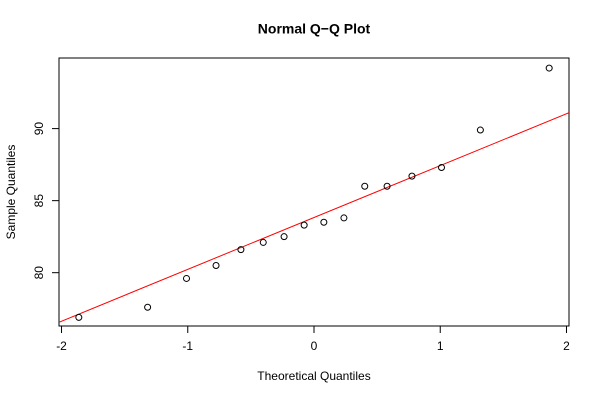  What do you see at coordinates (61, 346) in the screenshot?
I see `x-tick-label: -2` at bounding box center [61, 346].